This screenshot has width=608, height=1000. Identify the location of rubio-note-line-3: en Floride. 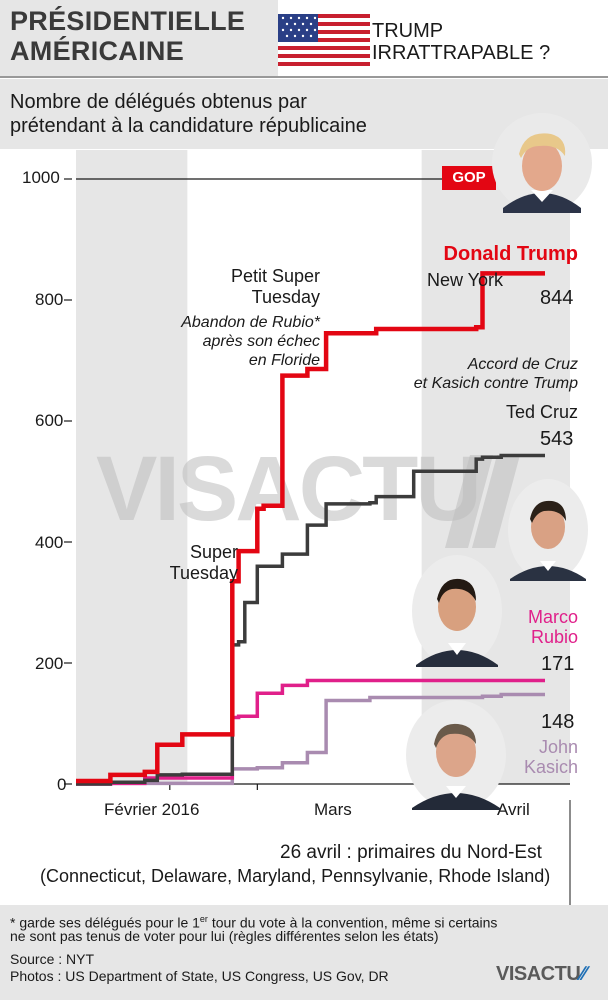
(284, 360).